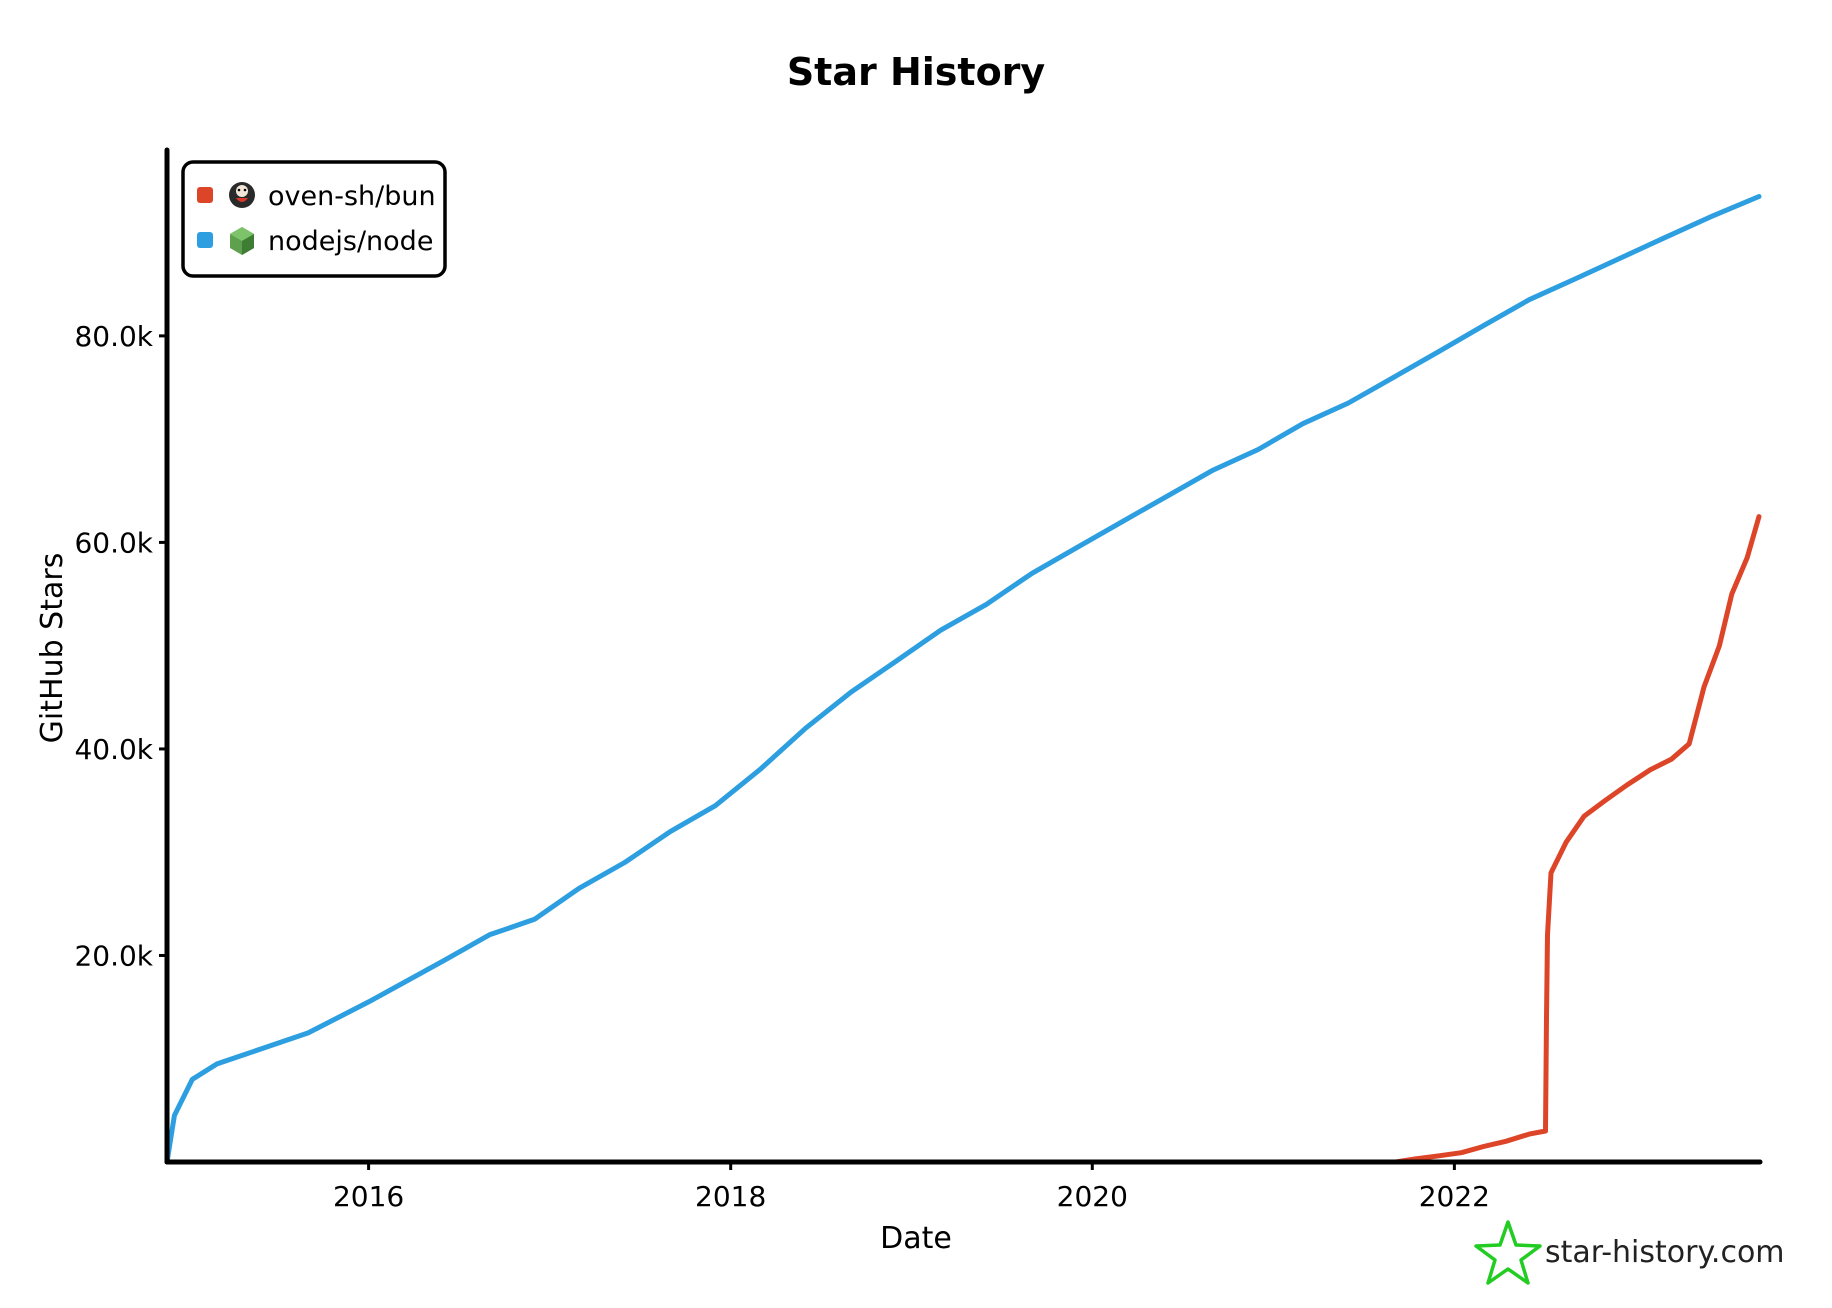 Image resolution: width=1832 pixels, height=1308 pixels. I want to click on x-tick-label: 2018, so click(730, 1196).